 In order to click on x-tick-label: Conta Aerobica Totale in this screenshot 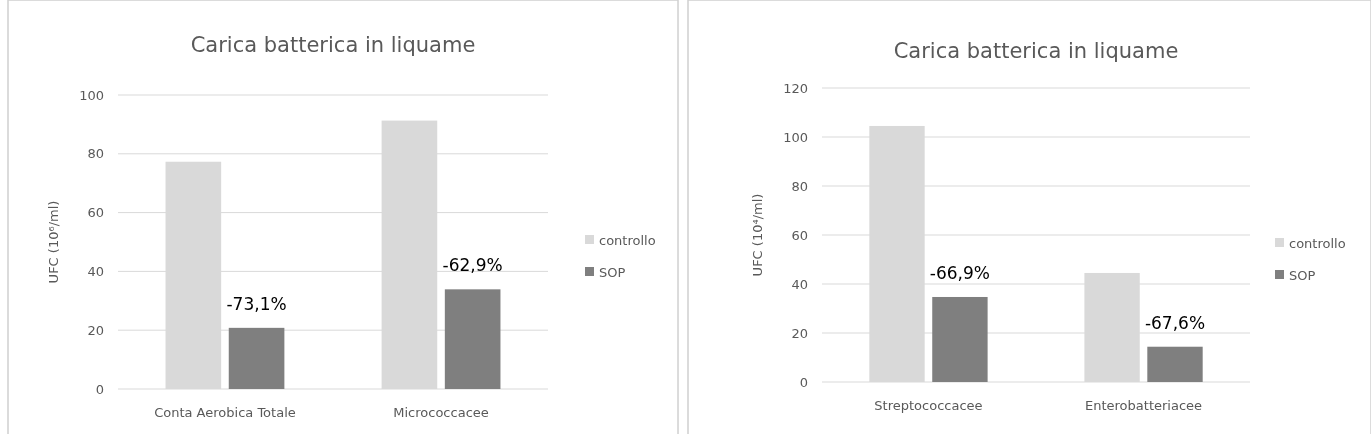, I will do `click(225, 412)`.